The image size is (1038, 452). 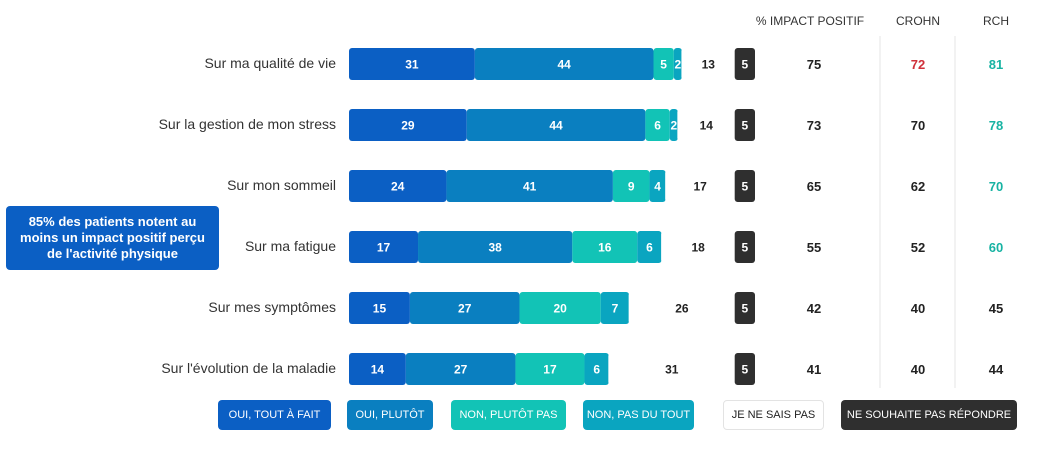 I want to click on value-rch: 70, so click(x=996, y=186).